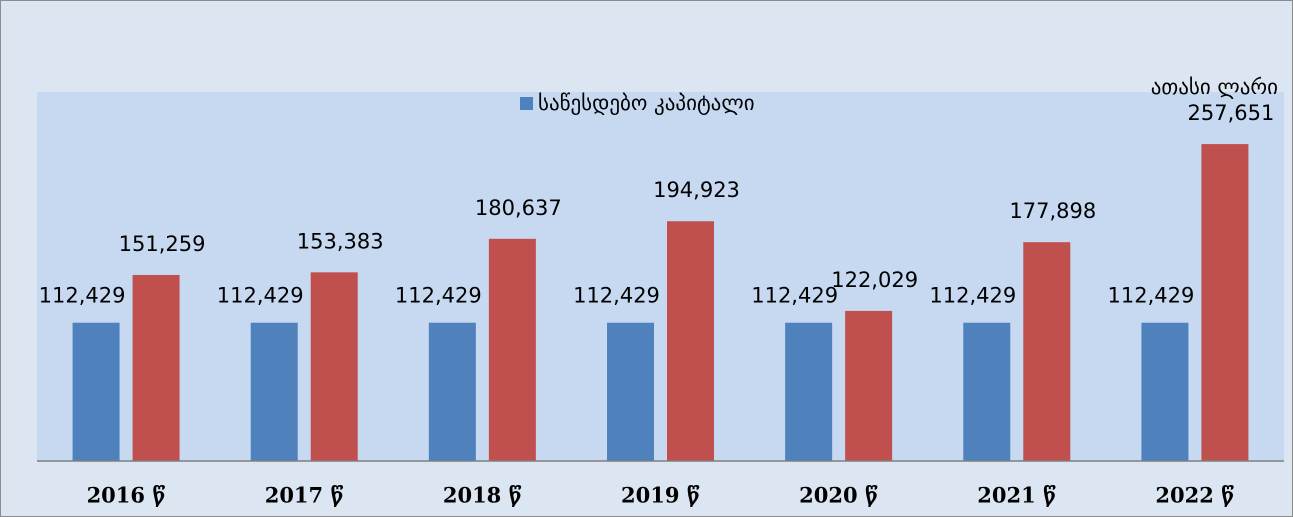 The width and height of the screenshot is (1293, 517). Describe the element at coordinates (696, 190) in the screenshot. I see `data-label: 194,923` at that location.